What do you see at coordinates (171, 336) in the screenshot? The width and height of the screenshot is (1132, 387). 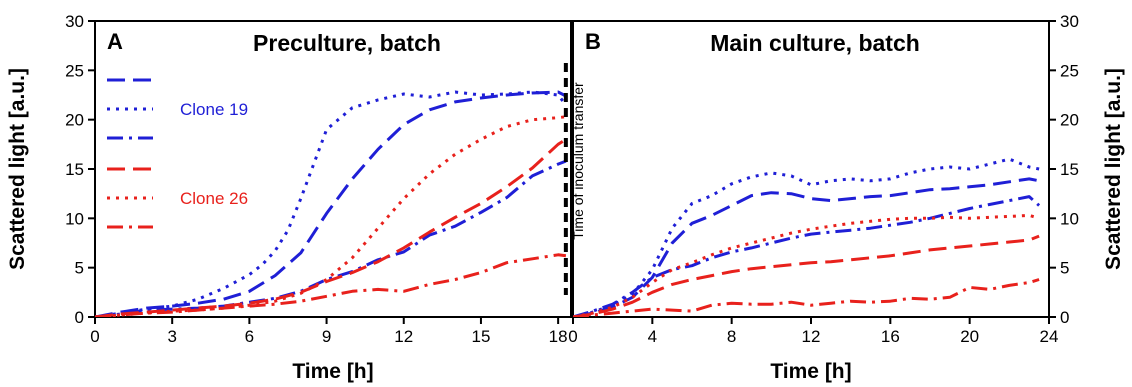 I see `x-tick-label: 3` at bounding box center [171, 336].